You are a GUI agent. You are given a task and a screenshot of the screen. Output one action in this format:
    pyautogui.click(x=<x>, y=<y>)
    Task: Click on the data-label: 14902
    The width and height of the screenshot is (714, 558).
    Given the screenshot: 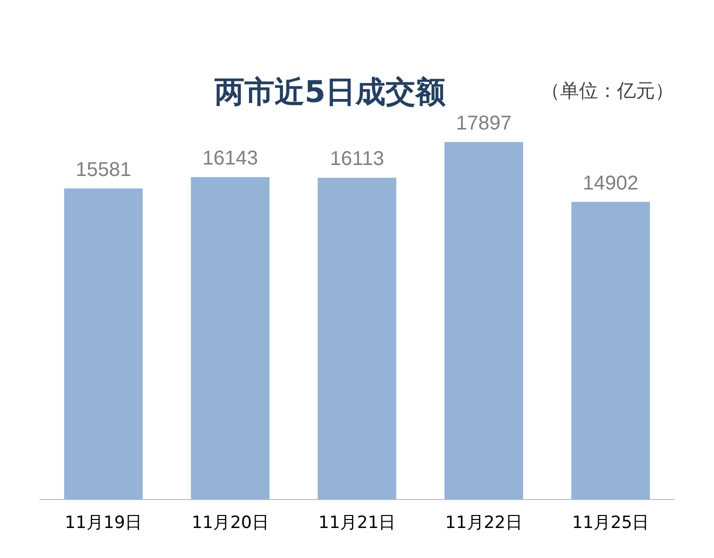 What is the action you would take?
    pyautogui.click(x=610, y=183)
    